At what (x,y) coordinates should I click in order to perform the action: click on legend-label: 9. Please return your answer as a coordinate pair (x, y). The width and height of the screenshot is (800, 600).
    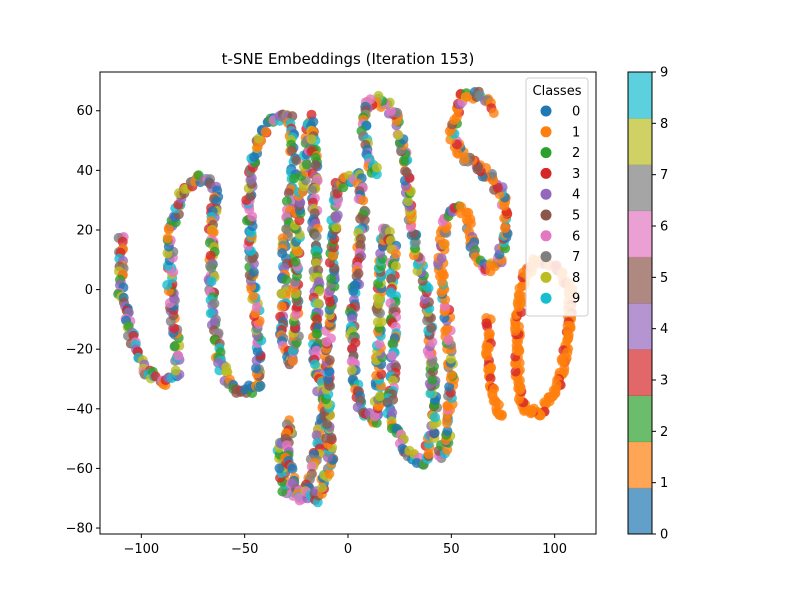
    Looking at the image, I should click on (576, 299).